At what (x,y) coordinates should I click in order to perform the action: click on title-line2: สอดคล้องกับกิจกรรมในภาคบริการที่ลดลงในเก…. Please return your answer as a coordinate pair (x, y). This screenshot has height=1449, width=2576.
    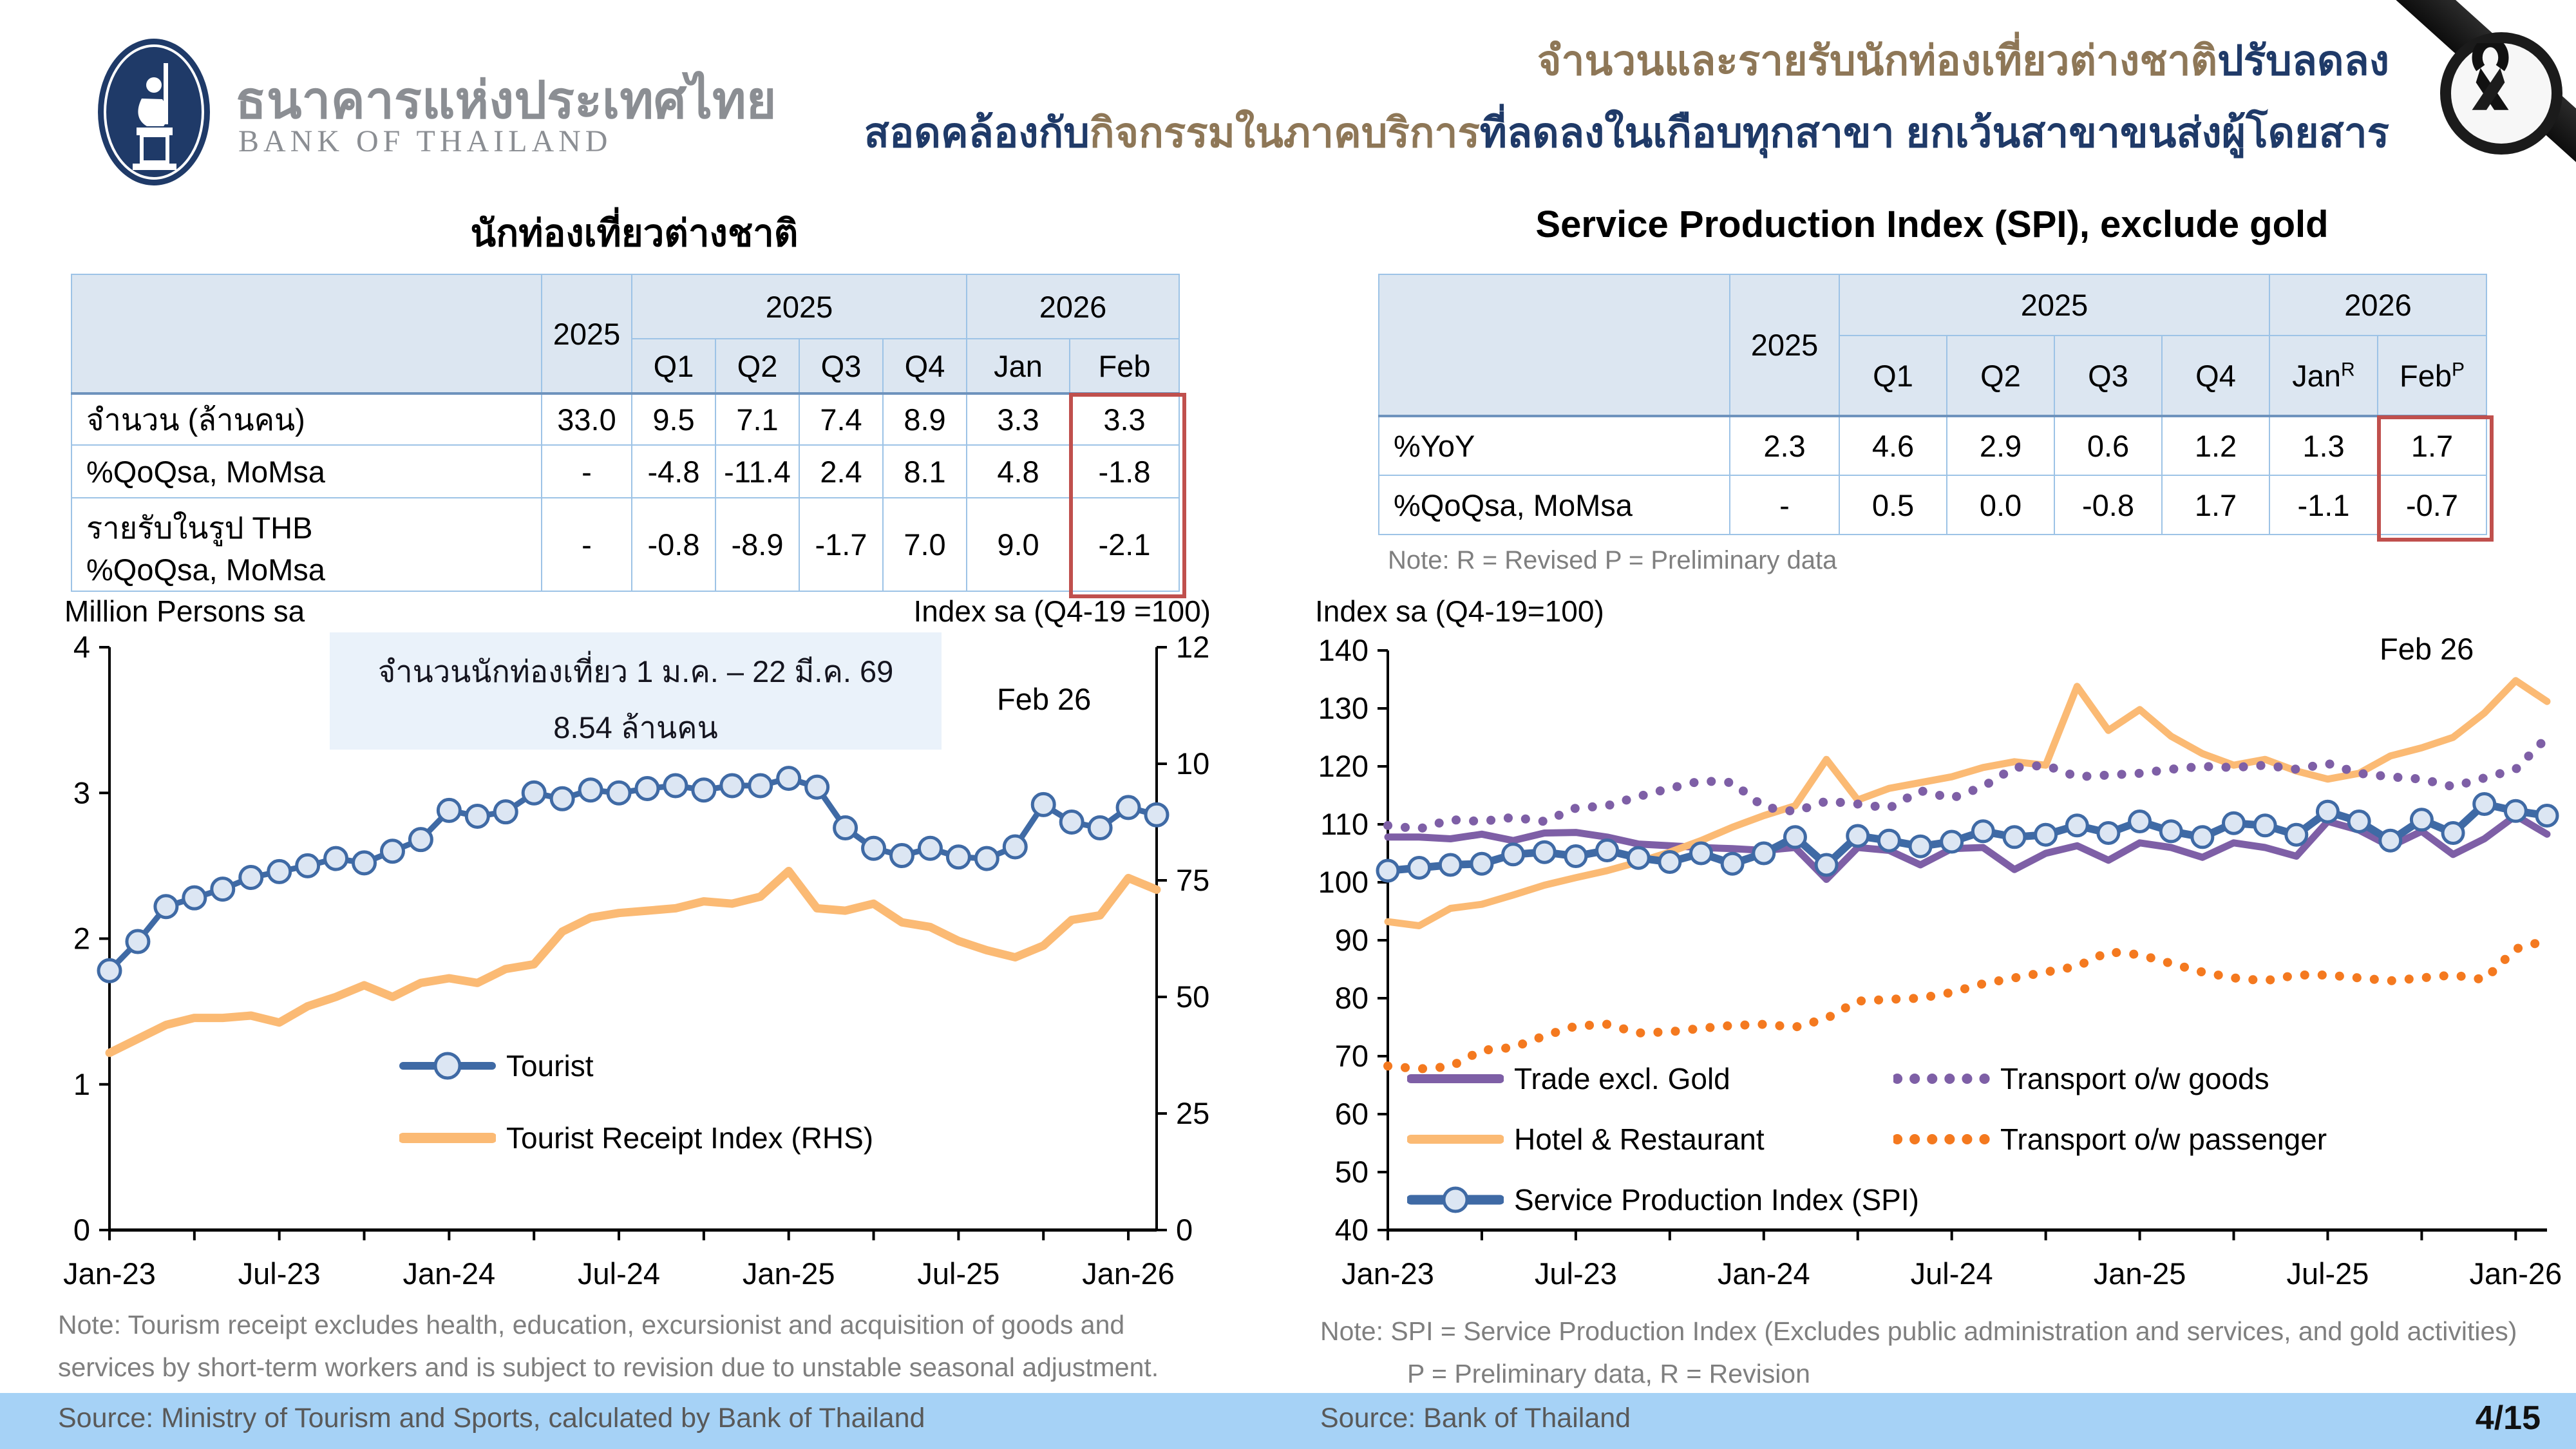
    Looking at the image, I should click on (1626, 132).